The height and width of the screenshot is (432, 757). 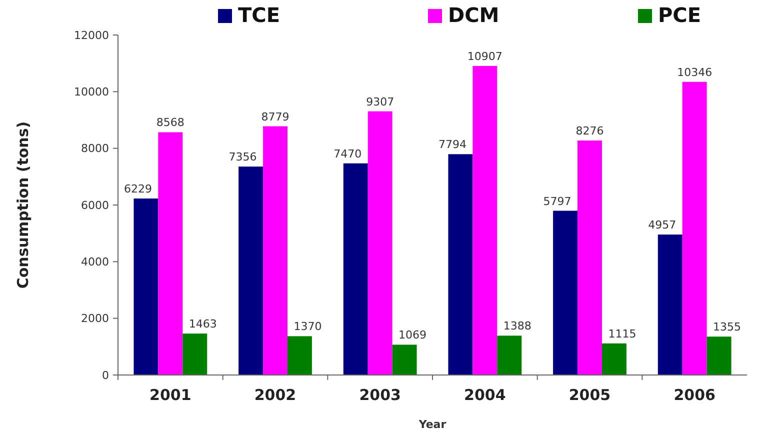 I want to click on x-tick-label: 2002, so click(x=275, y=395).